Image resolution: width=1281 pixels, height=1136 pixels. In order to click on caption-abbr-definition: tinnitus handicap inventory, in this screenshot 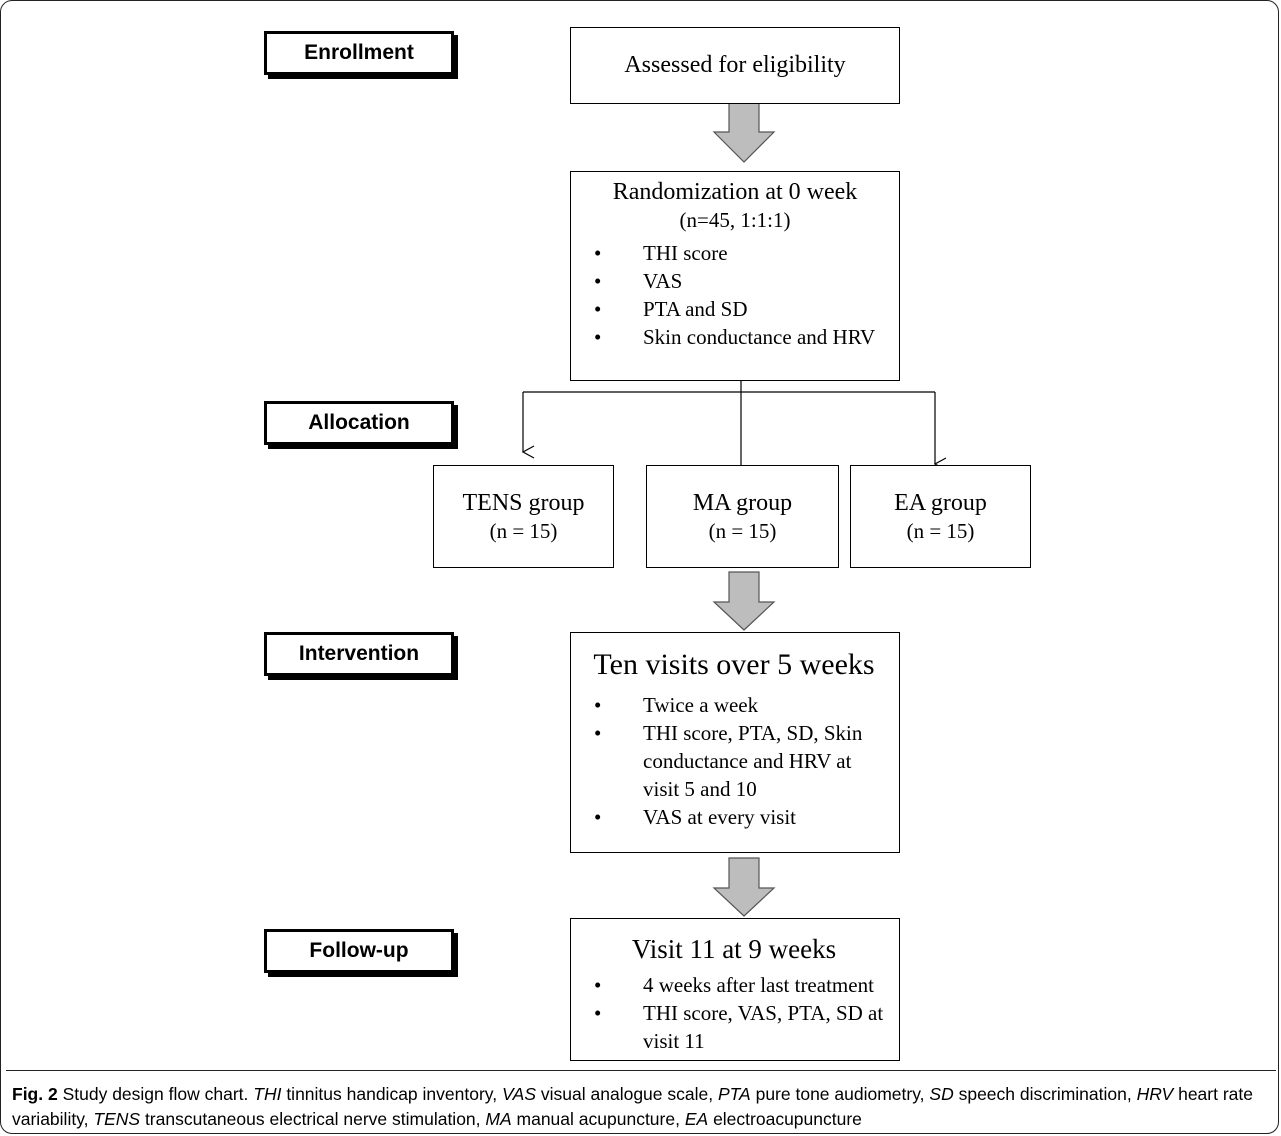, I will do `click(389, 1094)`.